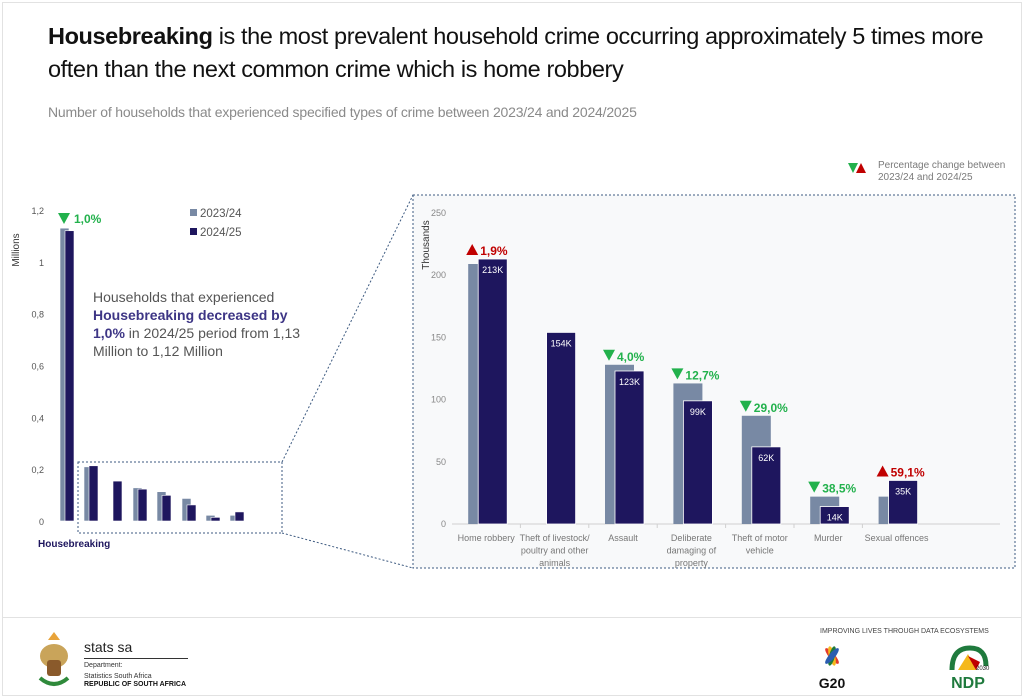 This screenshot has height=698, width=1024. Describe the element at coordinates (37, 418) in the screenshot. I see `y-tick-label: 0,4` at that location.